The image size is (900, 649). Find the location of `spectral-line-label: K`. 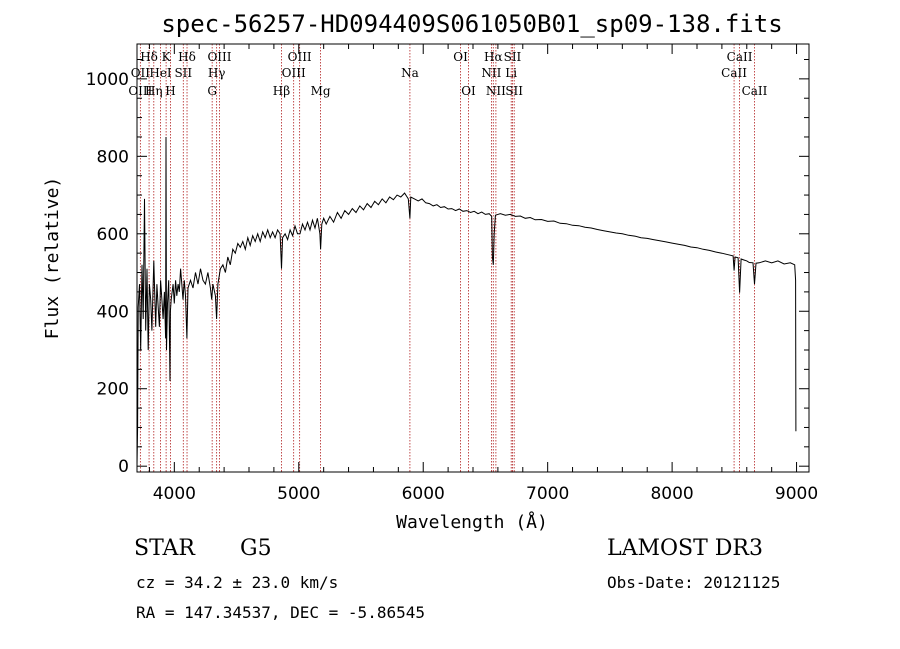

spectral-line-label: K is located at coordinates (167, 57).